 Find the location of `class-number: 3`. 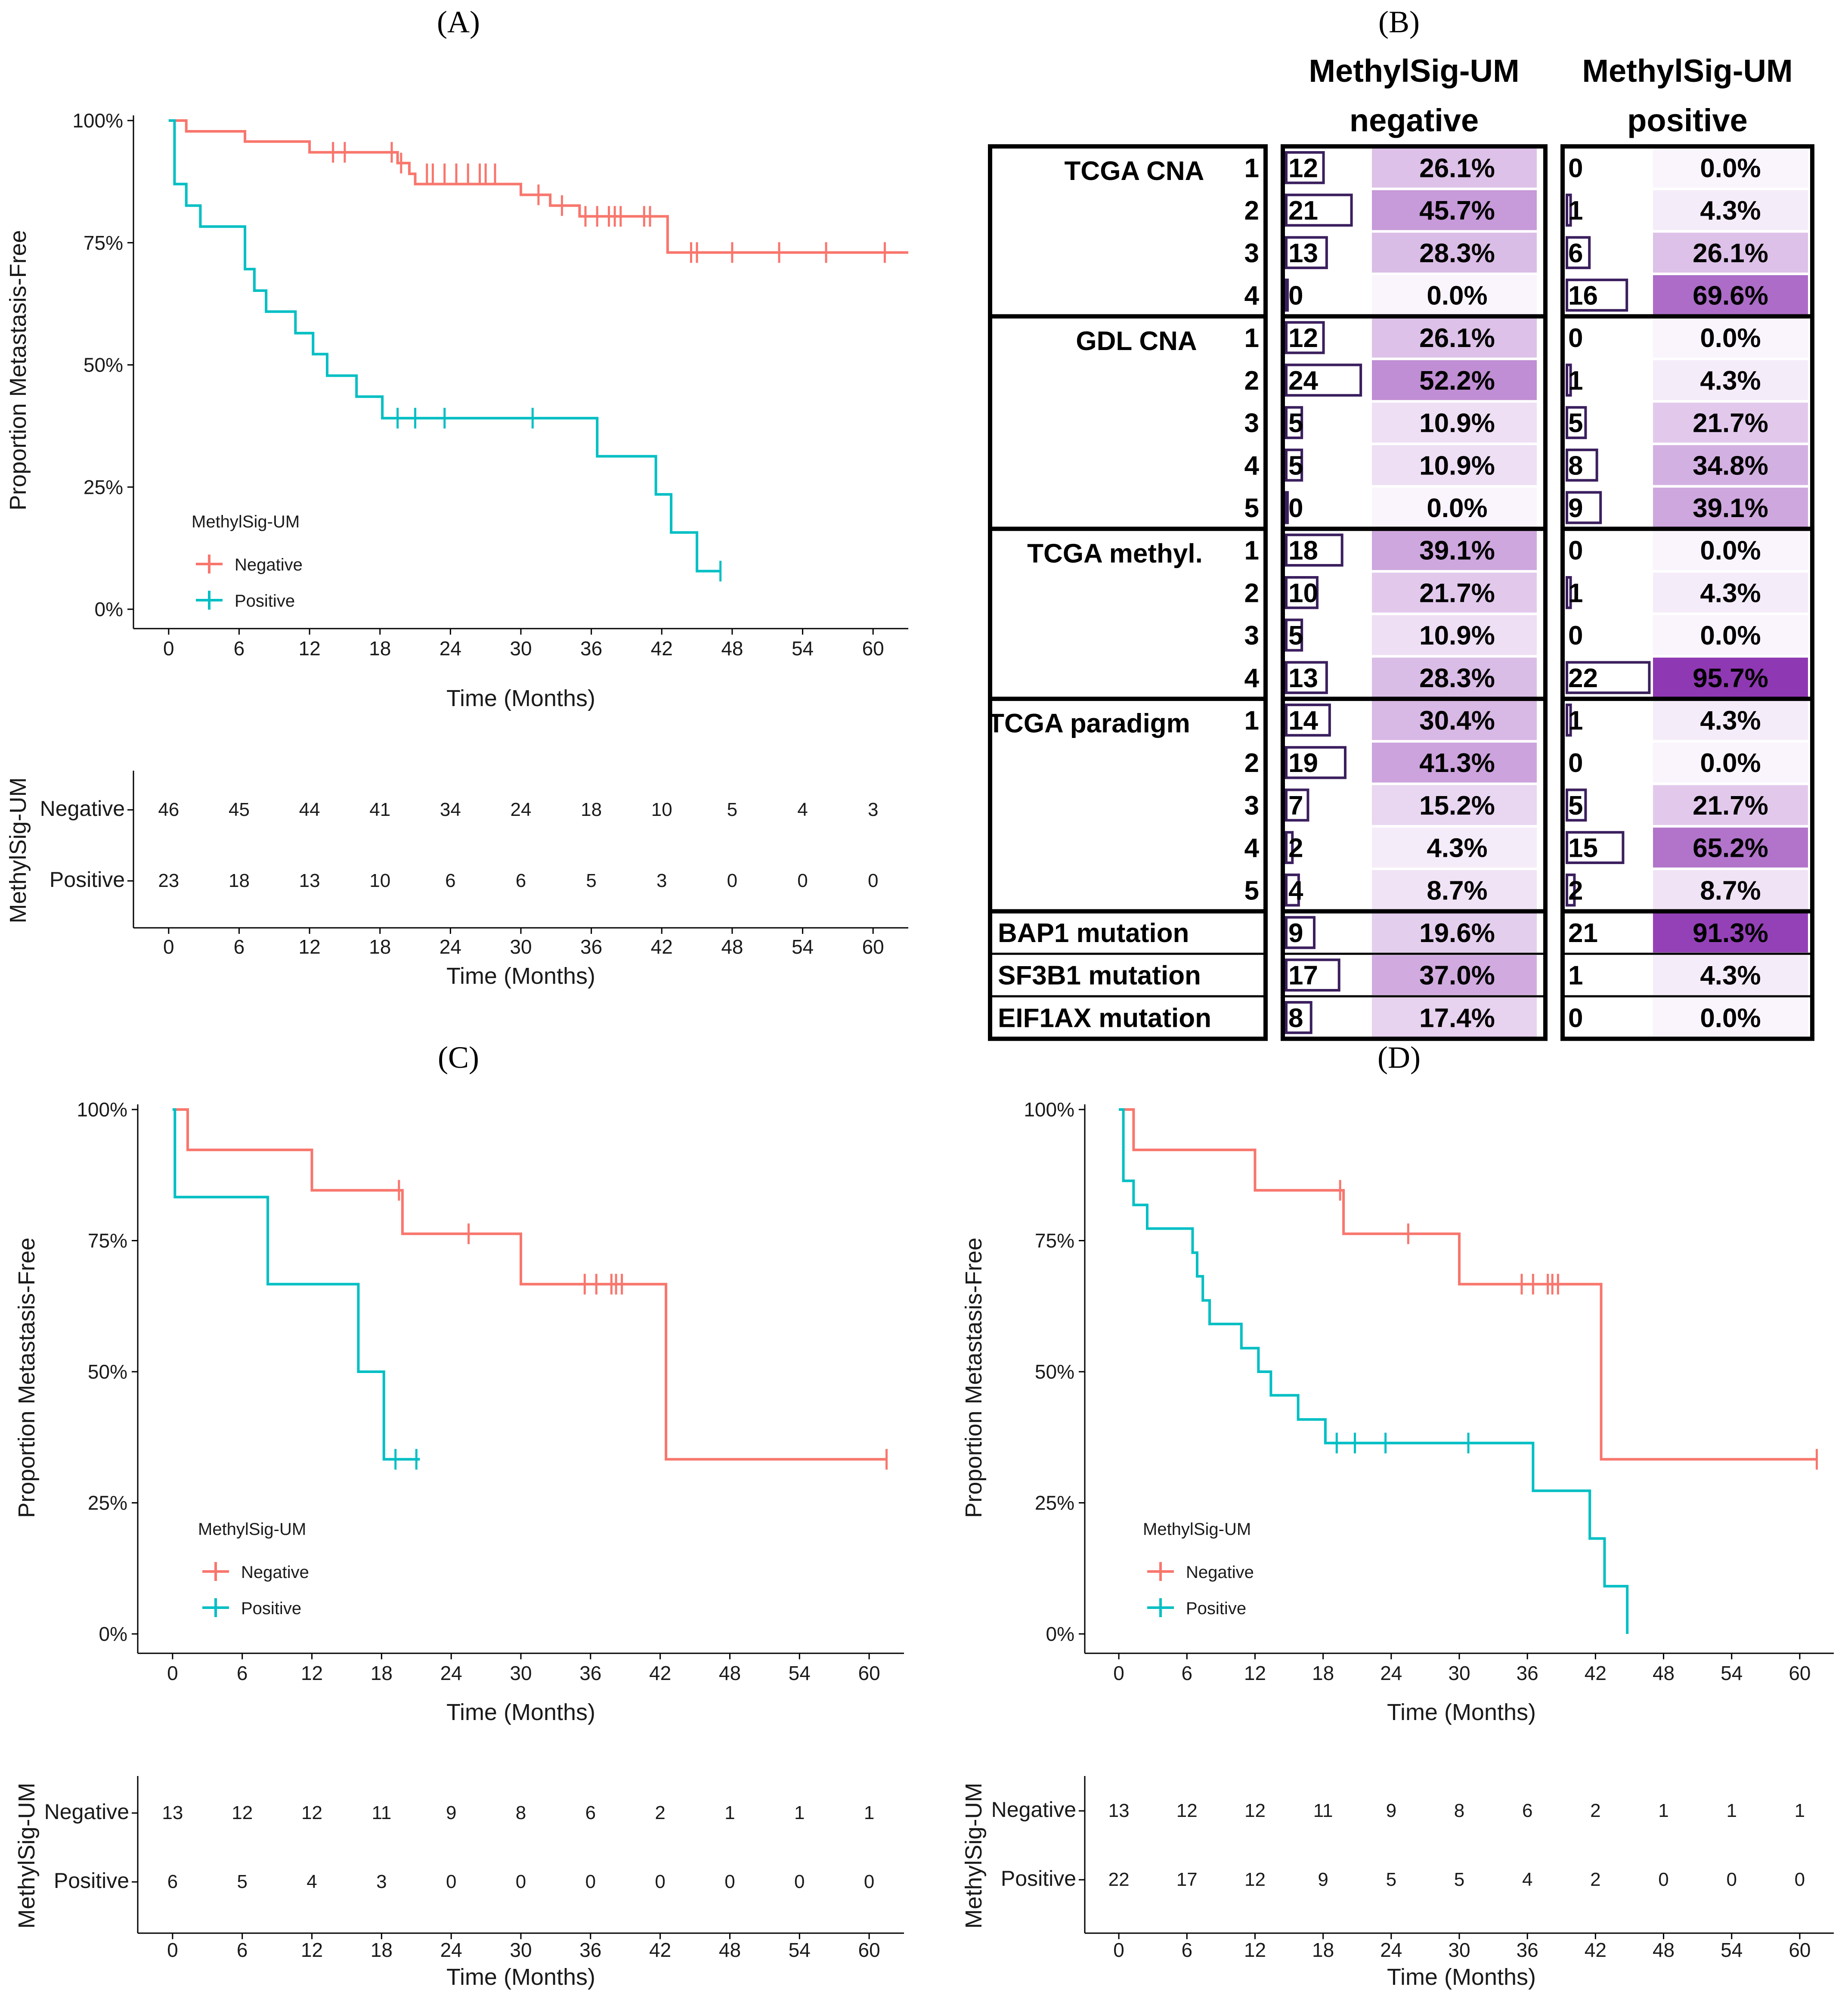

class-number: 3 is located at coordinates (1251, 253).